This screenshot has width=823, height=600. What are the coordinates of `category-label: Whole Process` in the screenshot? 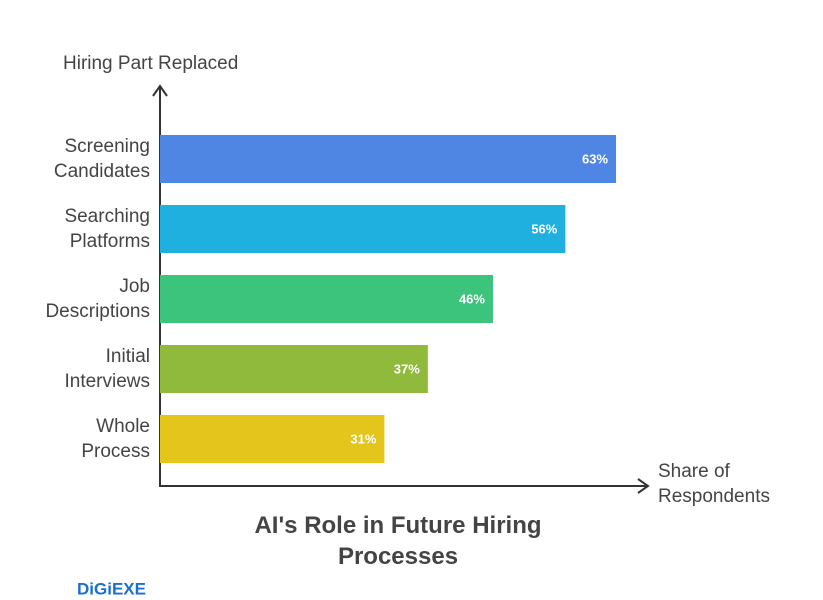 It's located at (115, 439).